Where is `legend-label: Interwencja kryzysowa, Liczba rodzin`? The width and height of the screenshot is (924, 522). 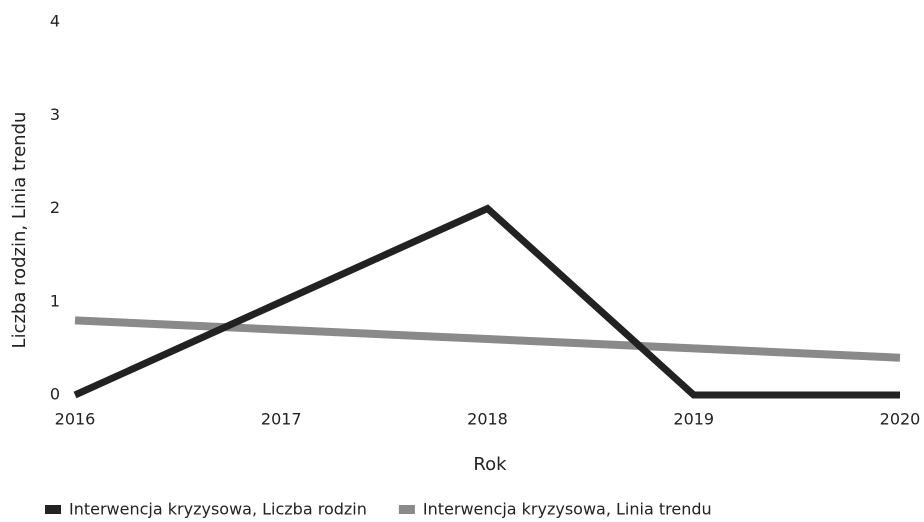
legend-label: Interwencja kryzysowa, Liczba rodzin is located at coordinates (218, 509).